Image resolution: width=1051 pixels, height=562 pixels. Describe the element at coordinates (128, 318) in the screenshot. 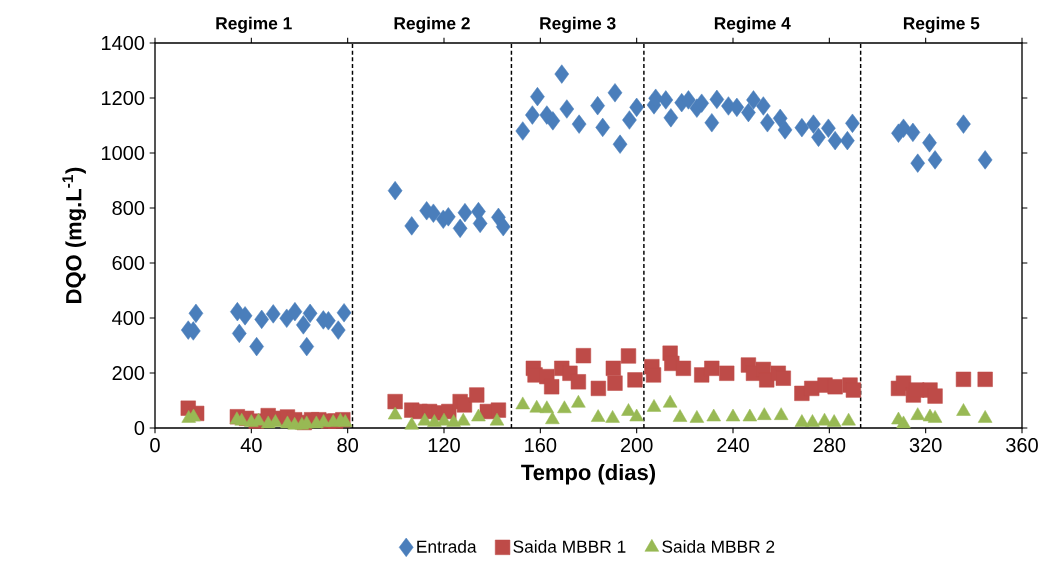

I see `y-tick-label: 400` at that location.